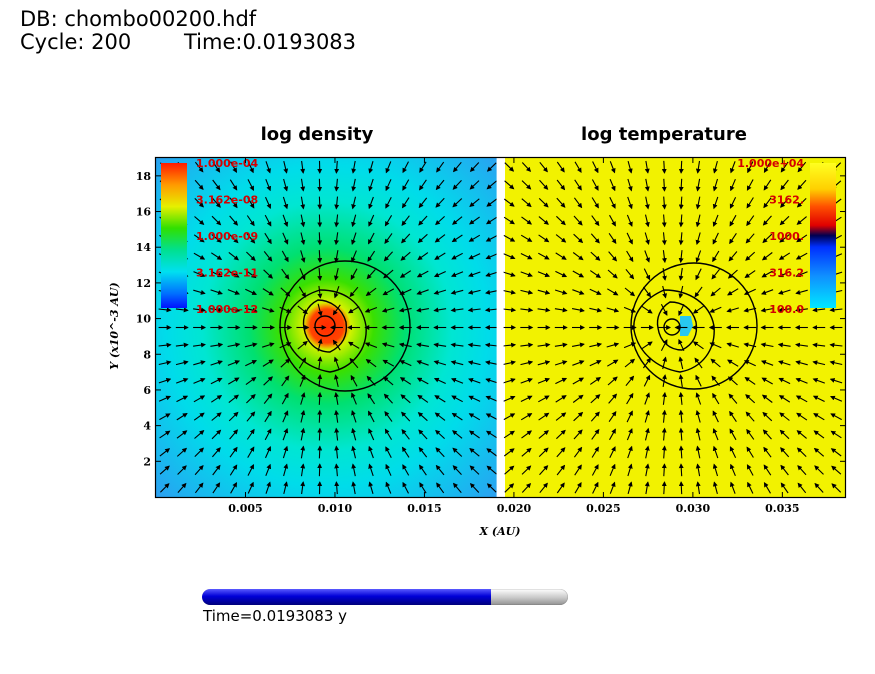 Image resolution: width=875 pixels, height=674 pixels. Describe the element at coordinates (144, 319) in the screenshot. I see `y-tick-label: 10` at that location.